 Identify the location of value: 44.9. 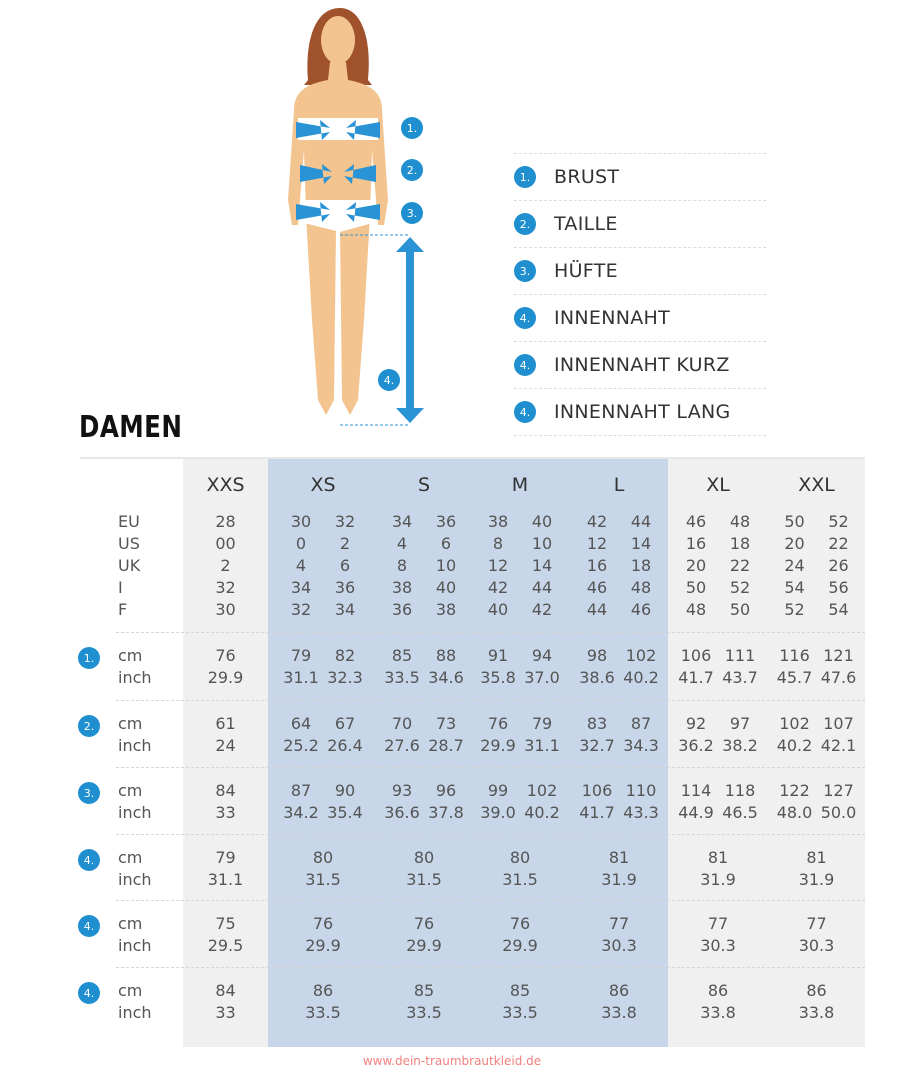
(696, 812).